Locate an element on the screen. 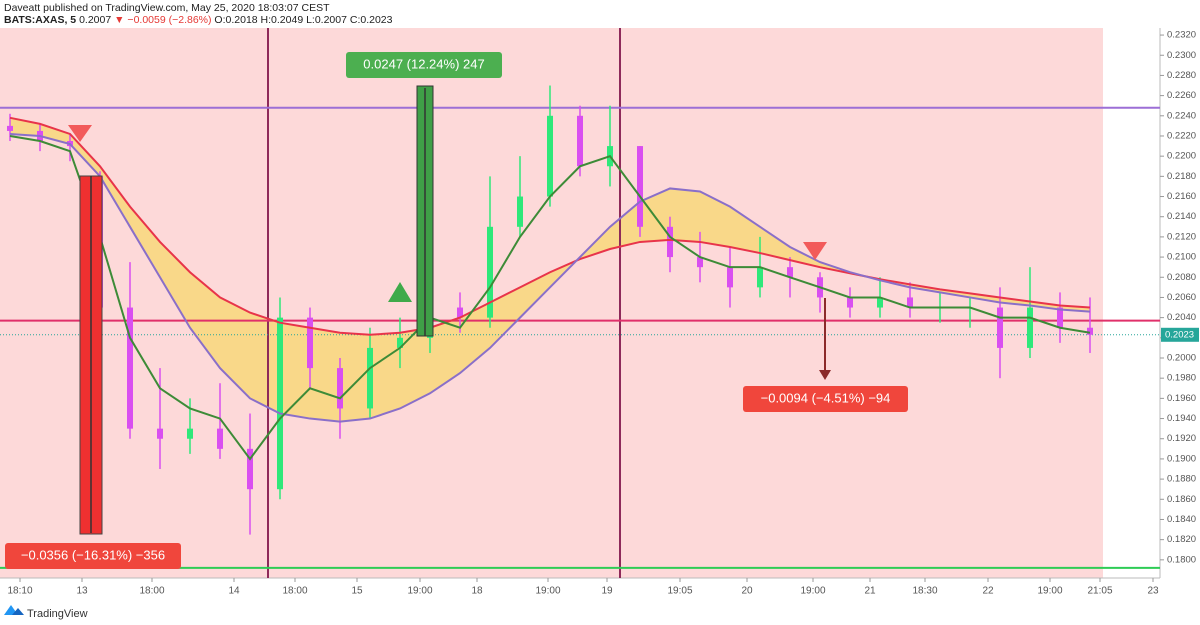 Image resolution: width=1200 pixels, height=625 pixels. y-tick-label: 0.2000 is located at coordinates (1181, 358).